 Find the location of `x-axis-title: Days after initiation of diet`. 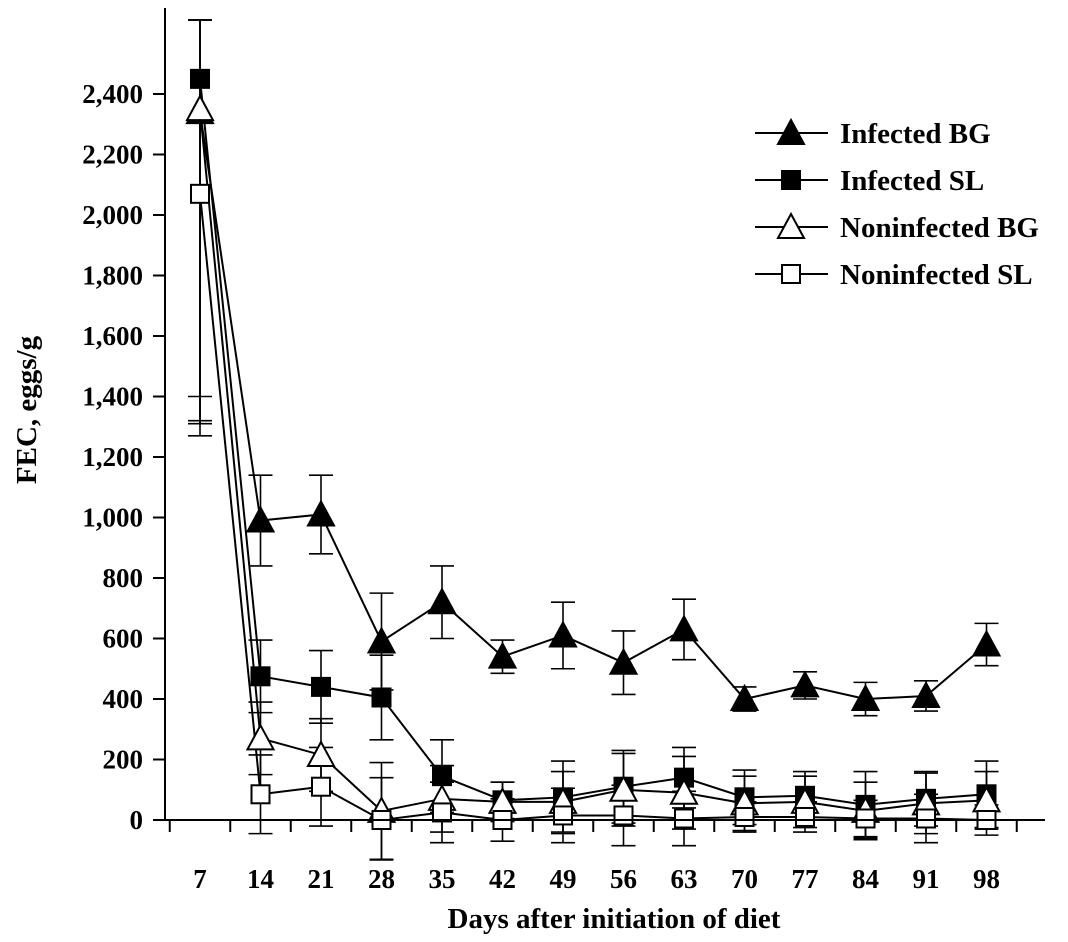

x-axis-title: Days after initiation of diet is located at coordinates (614, 919).